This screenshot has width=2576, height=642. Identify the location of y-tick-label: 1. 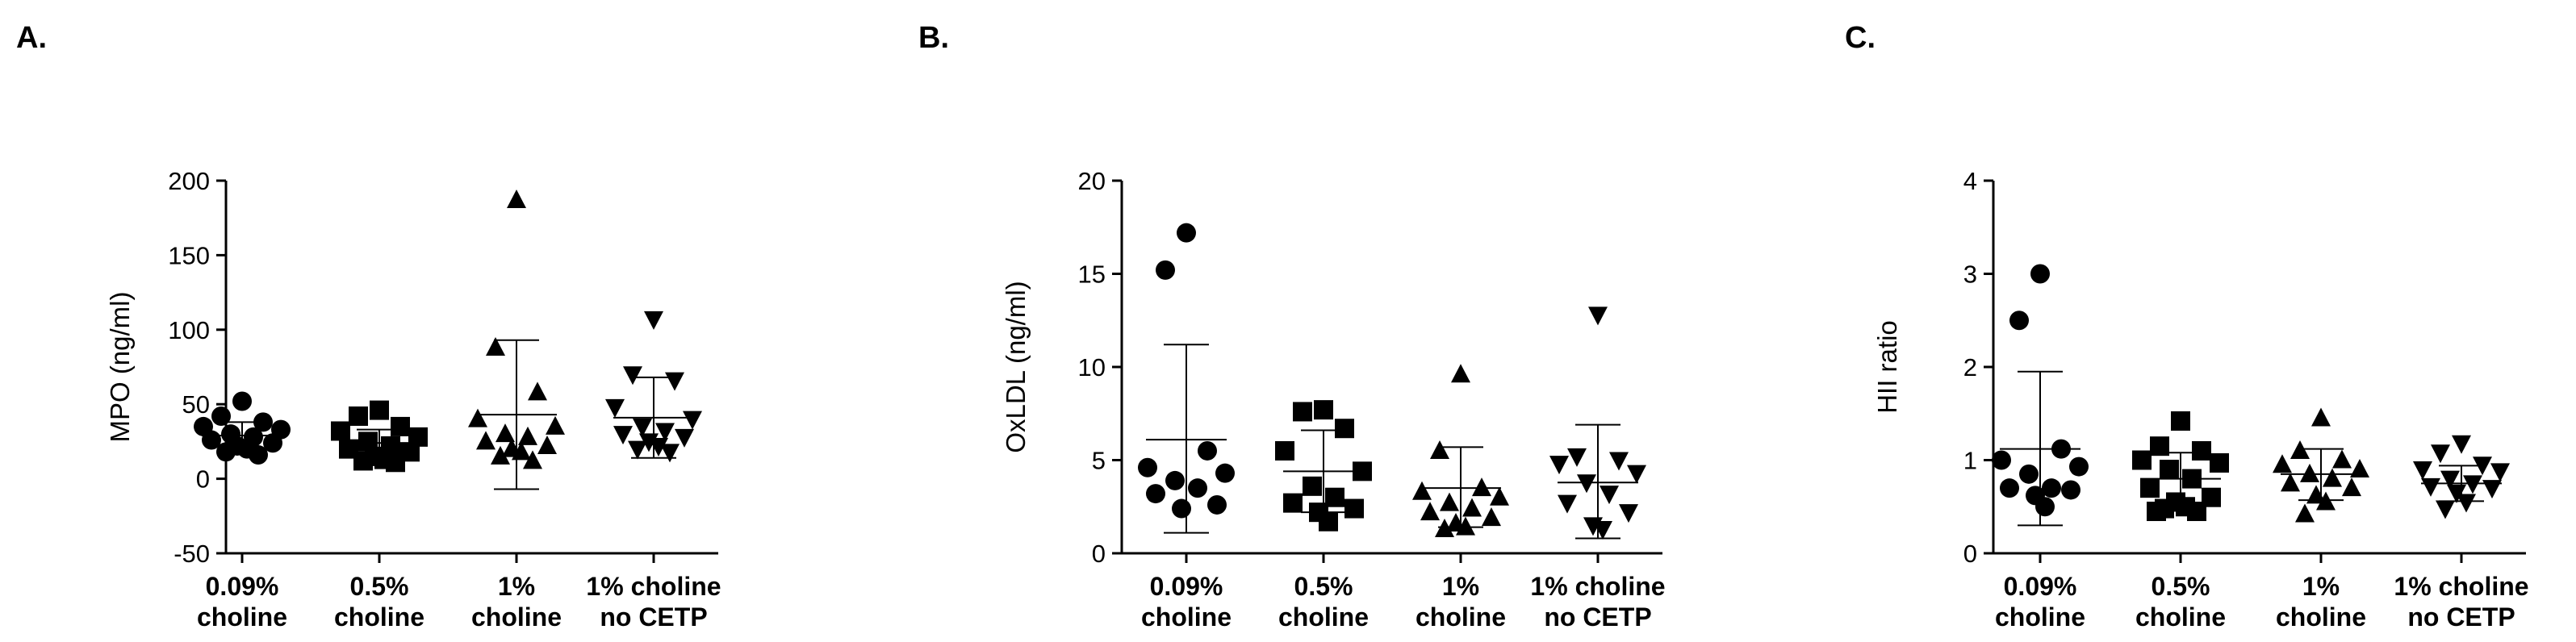
(1970, 461).